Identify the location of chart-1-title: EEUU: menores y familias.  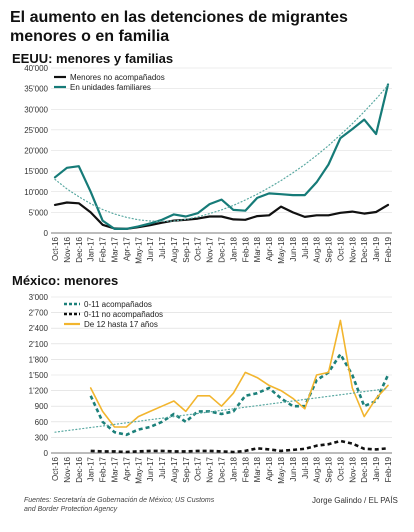
(93, 58).